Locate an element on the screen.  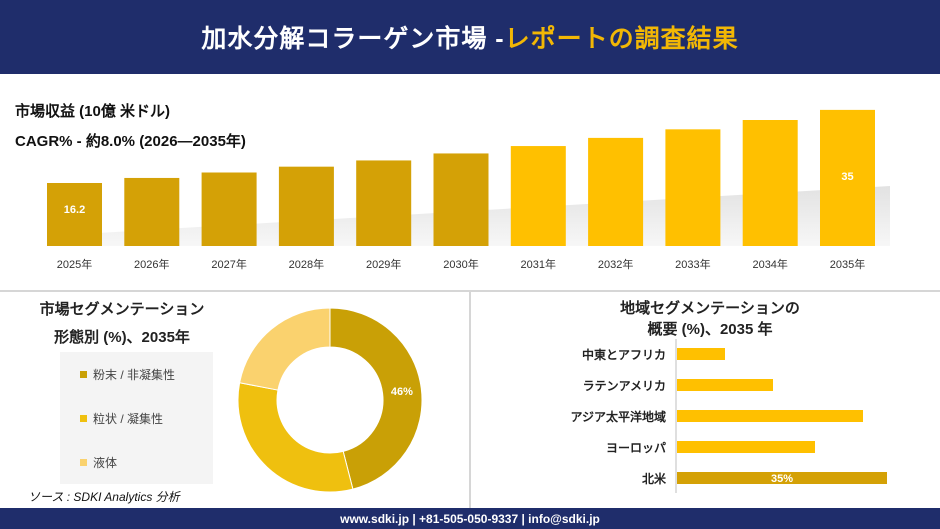
legend-swatch-granular is located at coordinates (83, 418).